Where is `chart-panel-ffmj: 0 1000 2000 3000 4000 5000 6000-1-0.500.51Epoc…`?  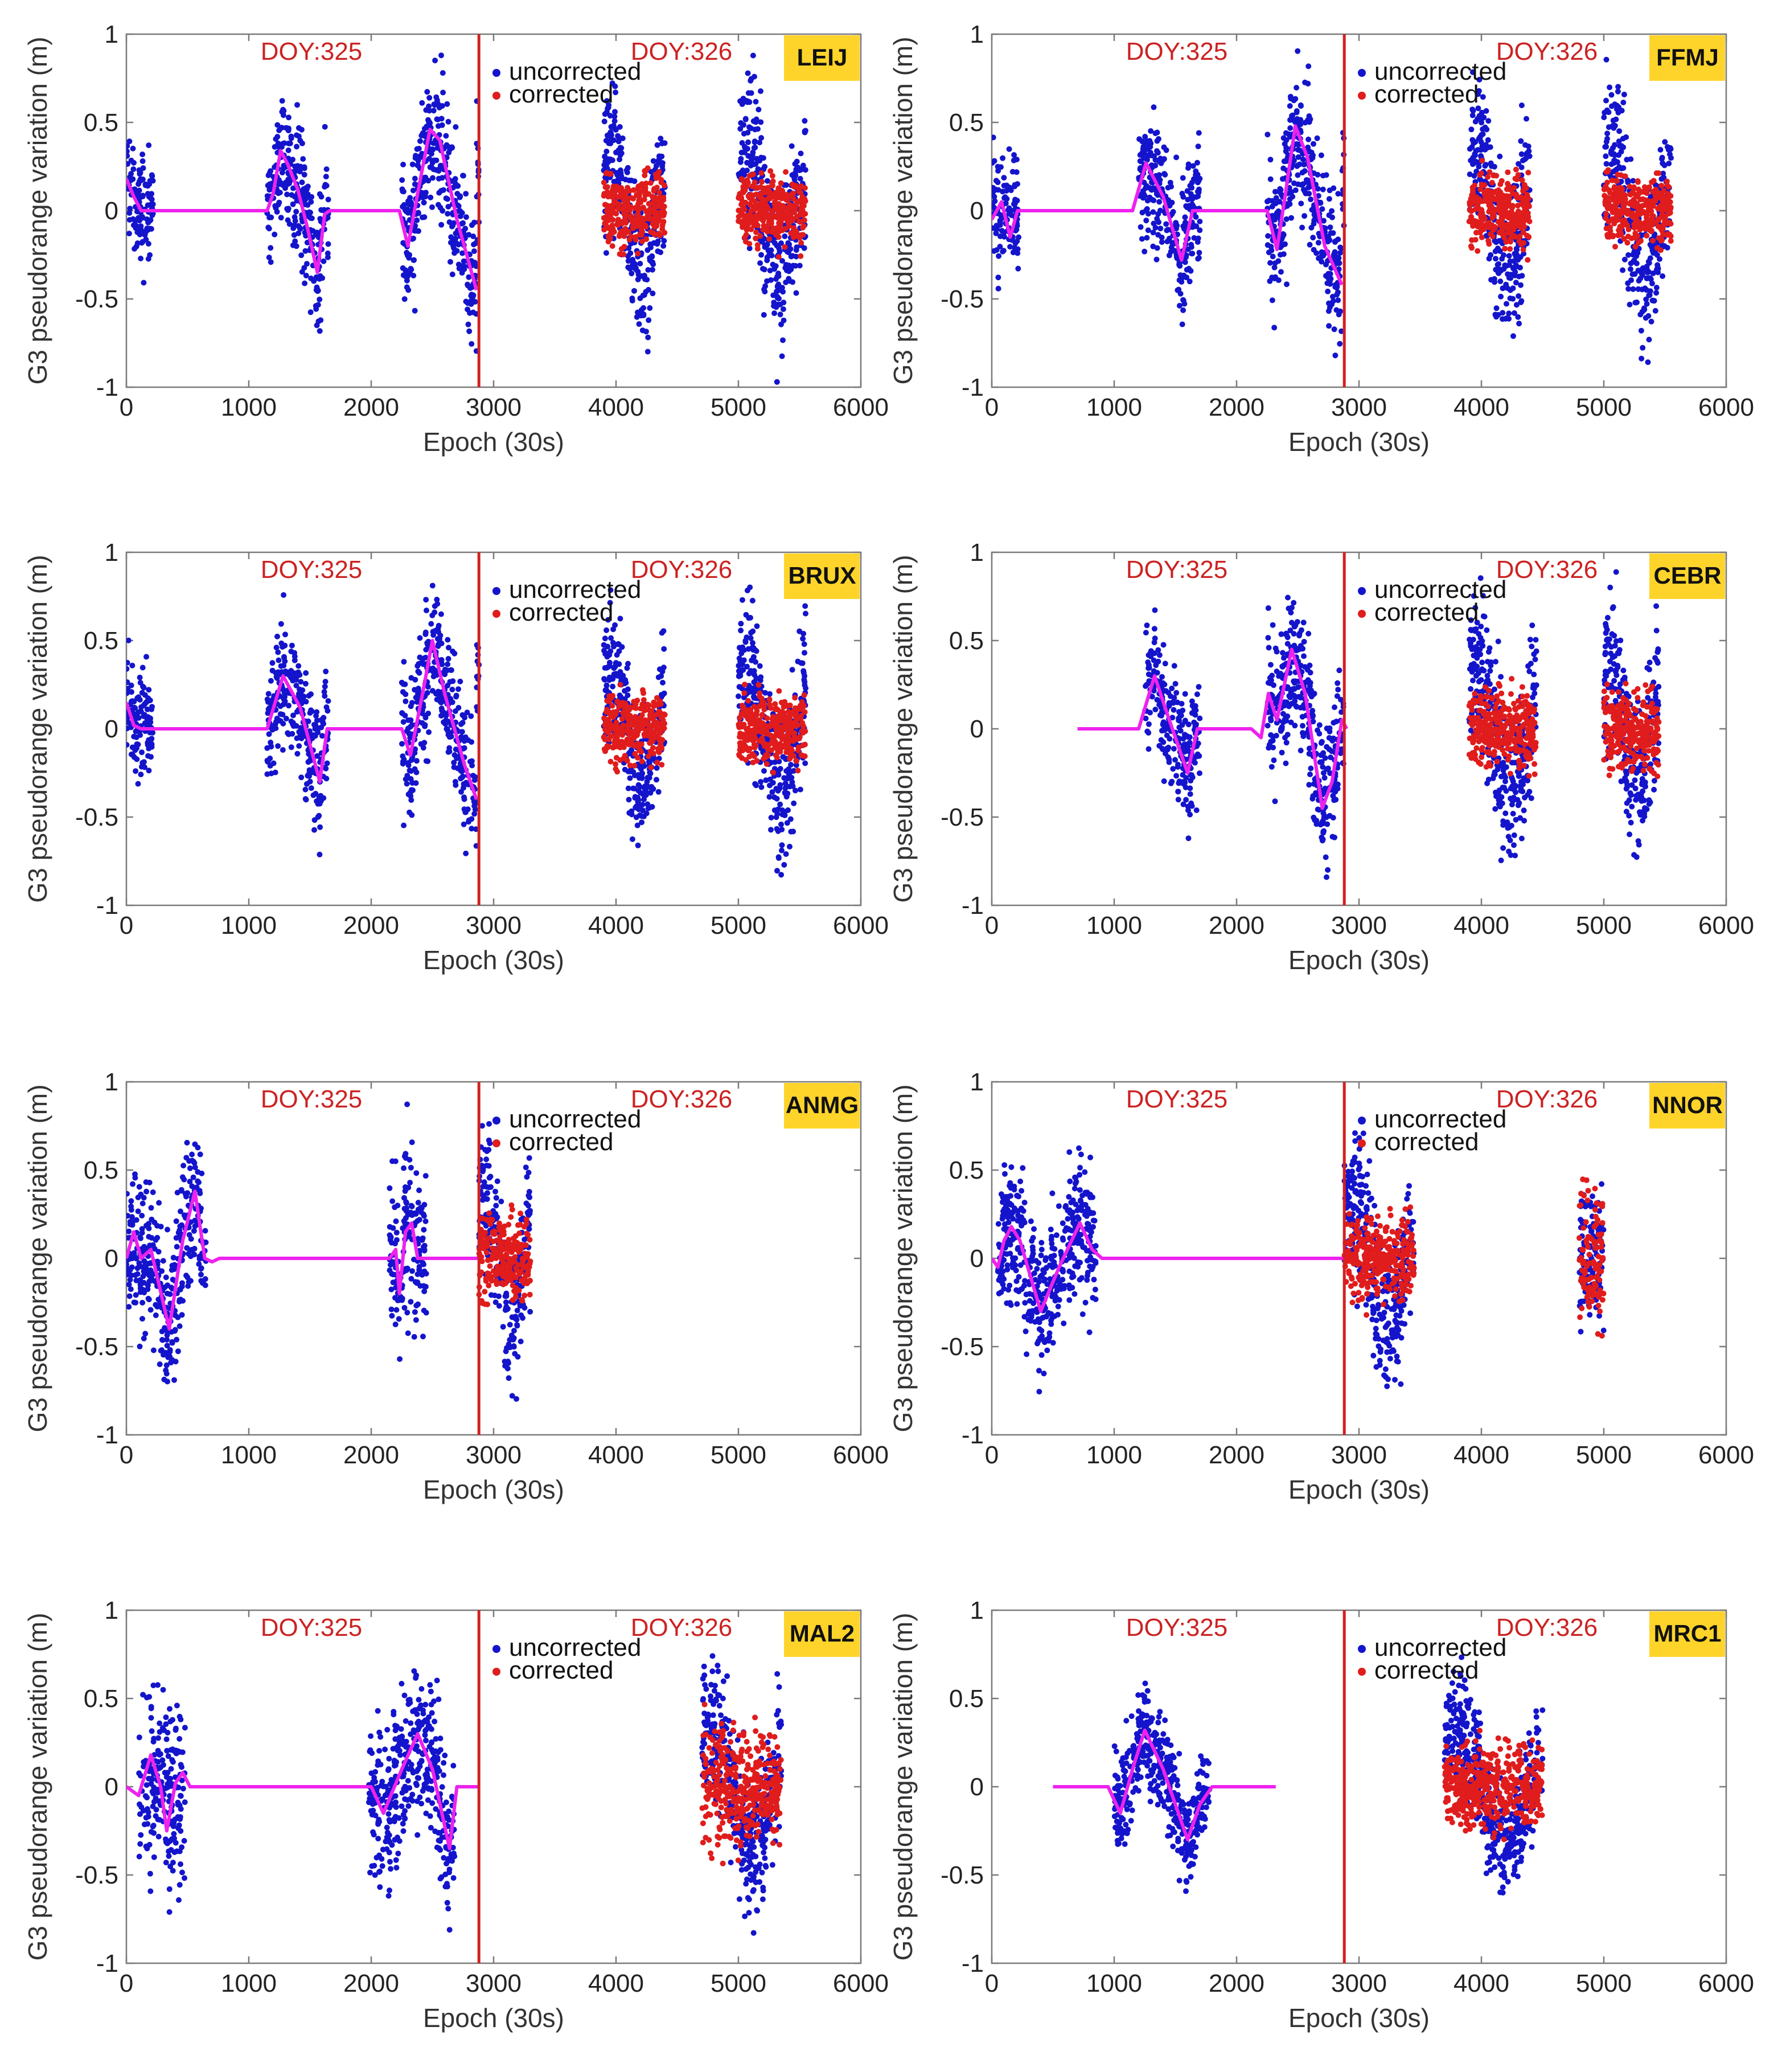 chart-panel-ffmj: 0 1000 2000 3000 4000 5000 6000-1-0.500.51Epoc… is located at coordinates (1321, 238).